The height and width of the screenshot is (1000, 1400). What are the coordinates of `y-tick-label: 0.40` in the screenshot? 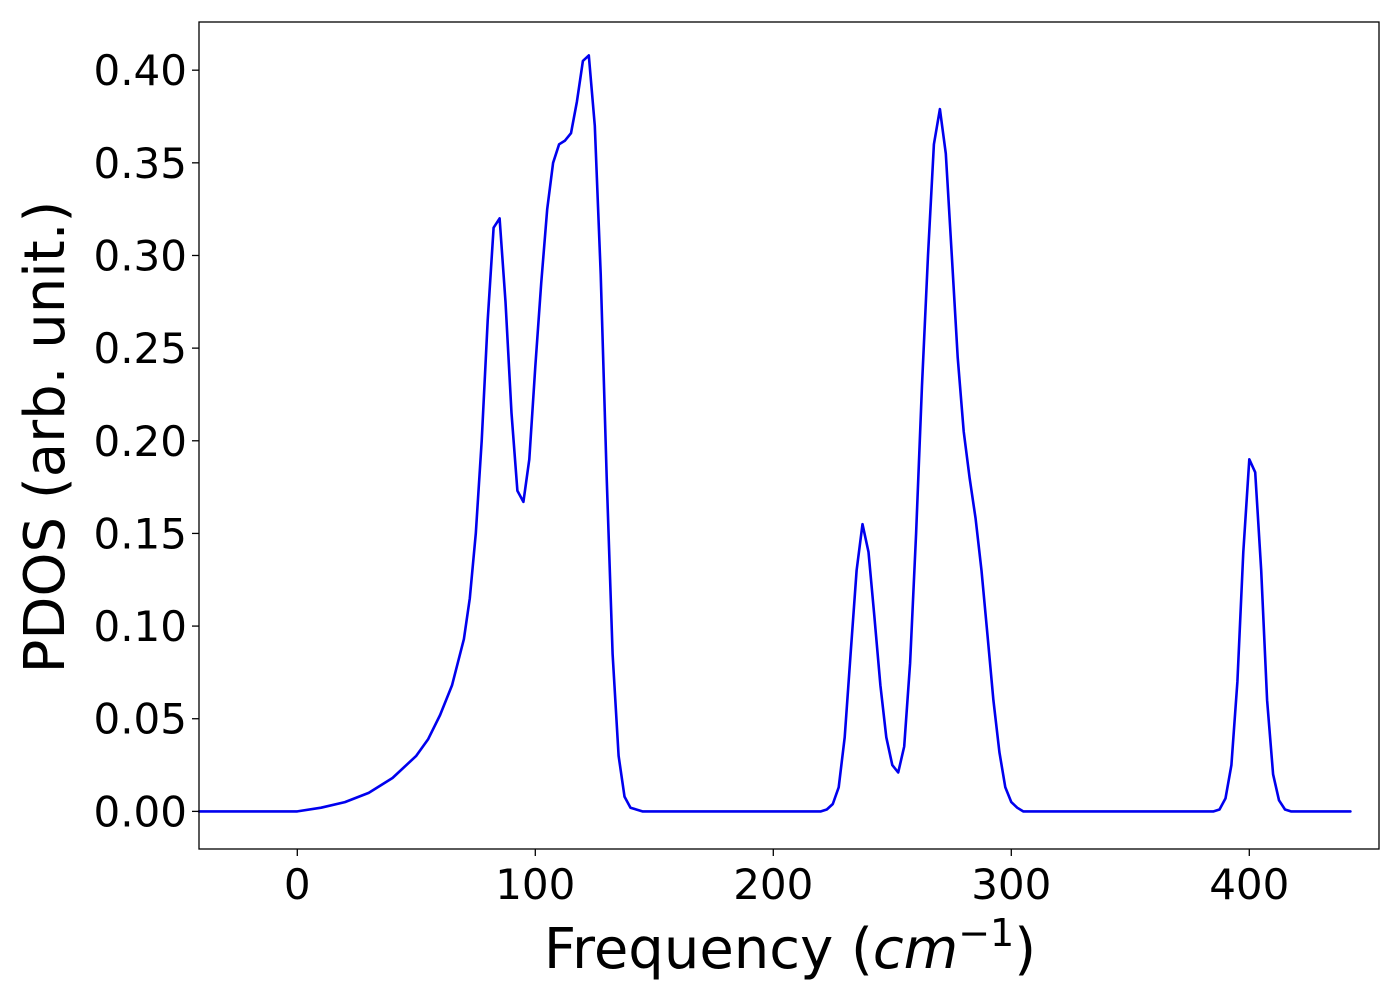 It's located at (140, 70).